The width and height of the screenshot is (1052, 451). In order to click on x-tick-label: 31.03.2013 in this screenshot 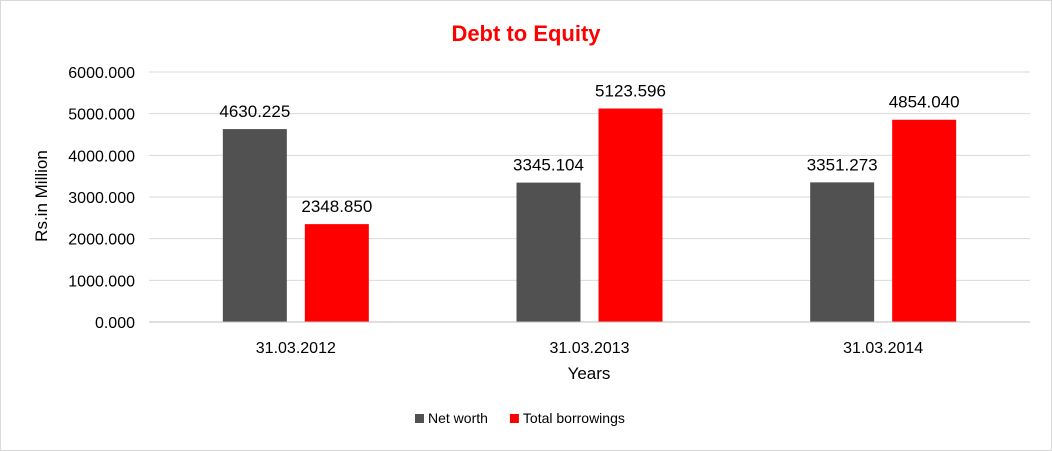, I will do `click(589, 348)`.